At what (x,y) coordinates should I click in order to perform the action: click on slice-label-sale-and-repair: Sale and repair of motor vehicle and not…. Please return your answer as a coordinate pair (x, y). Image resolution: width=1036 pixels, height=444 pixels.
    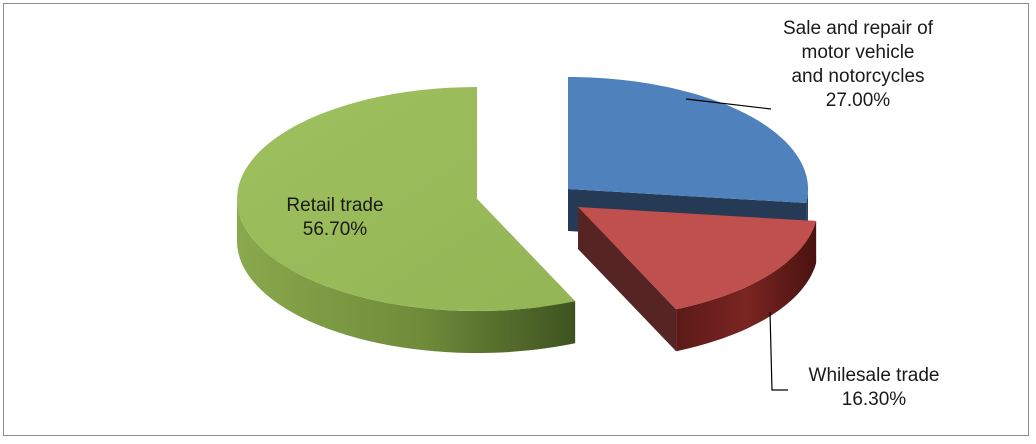
    Looking at the image, I should click on (858, 65).